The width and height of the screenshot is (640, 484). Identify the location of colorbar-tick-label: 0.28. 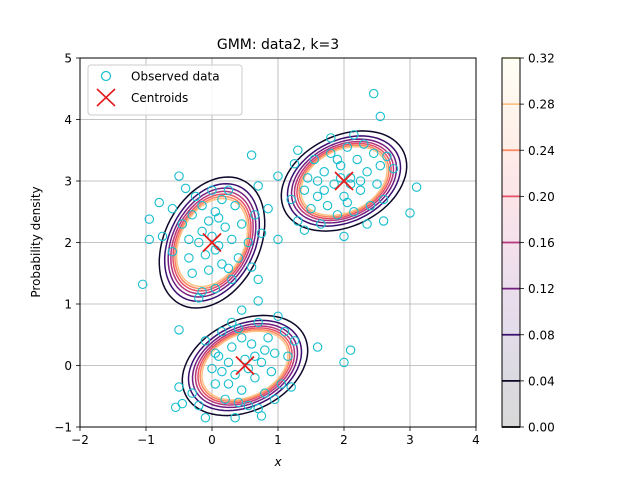
(541, 105).